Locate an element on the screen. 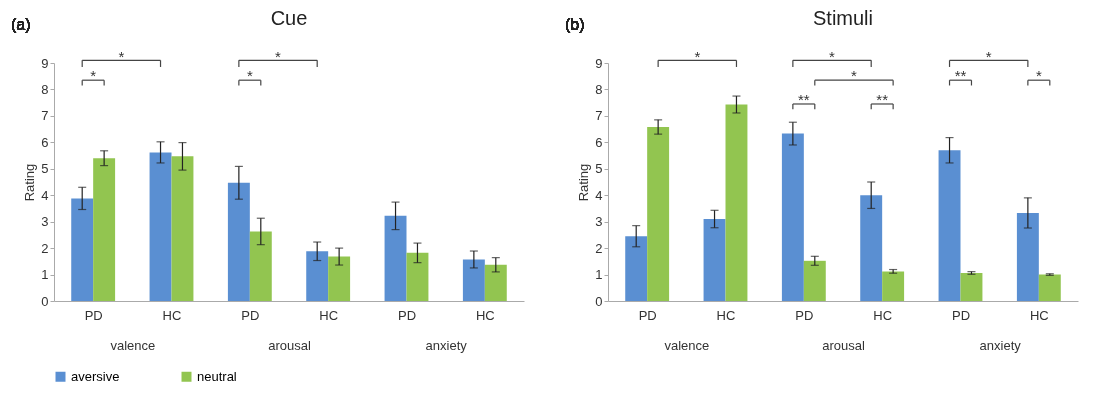  chart-title: Stimuli is located at coordinates (843, 17).